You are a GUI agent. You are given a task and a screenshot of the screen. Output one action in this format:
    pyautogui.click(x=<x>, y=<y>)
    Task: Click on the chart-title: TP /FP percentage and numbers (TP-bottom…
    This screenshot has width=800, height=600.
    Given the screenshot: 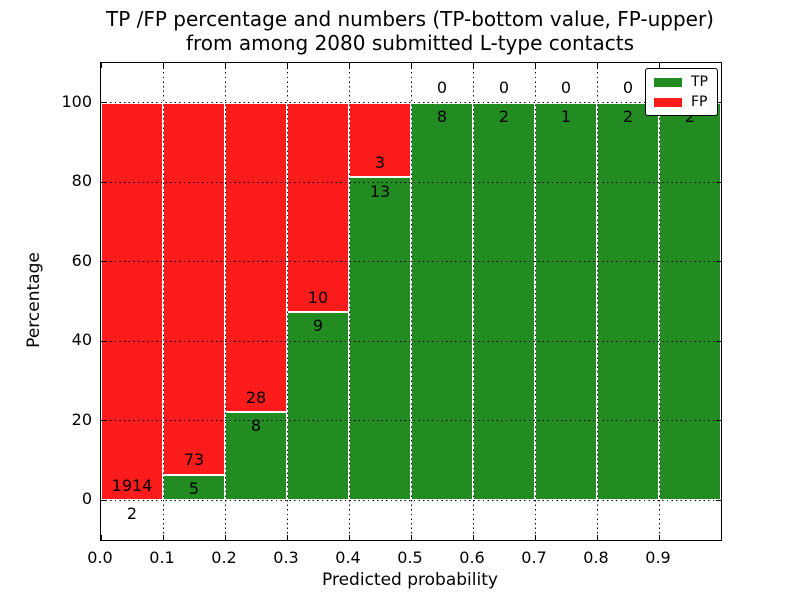 What is the action you would take?
    pyautogui.click(x=410, y=31)
    